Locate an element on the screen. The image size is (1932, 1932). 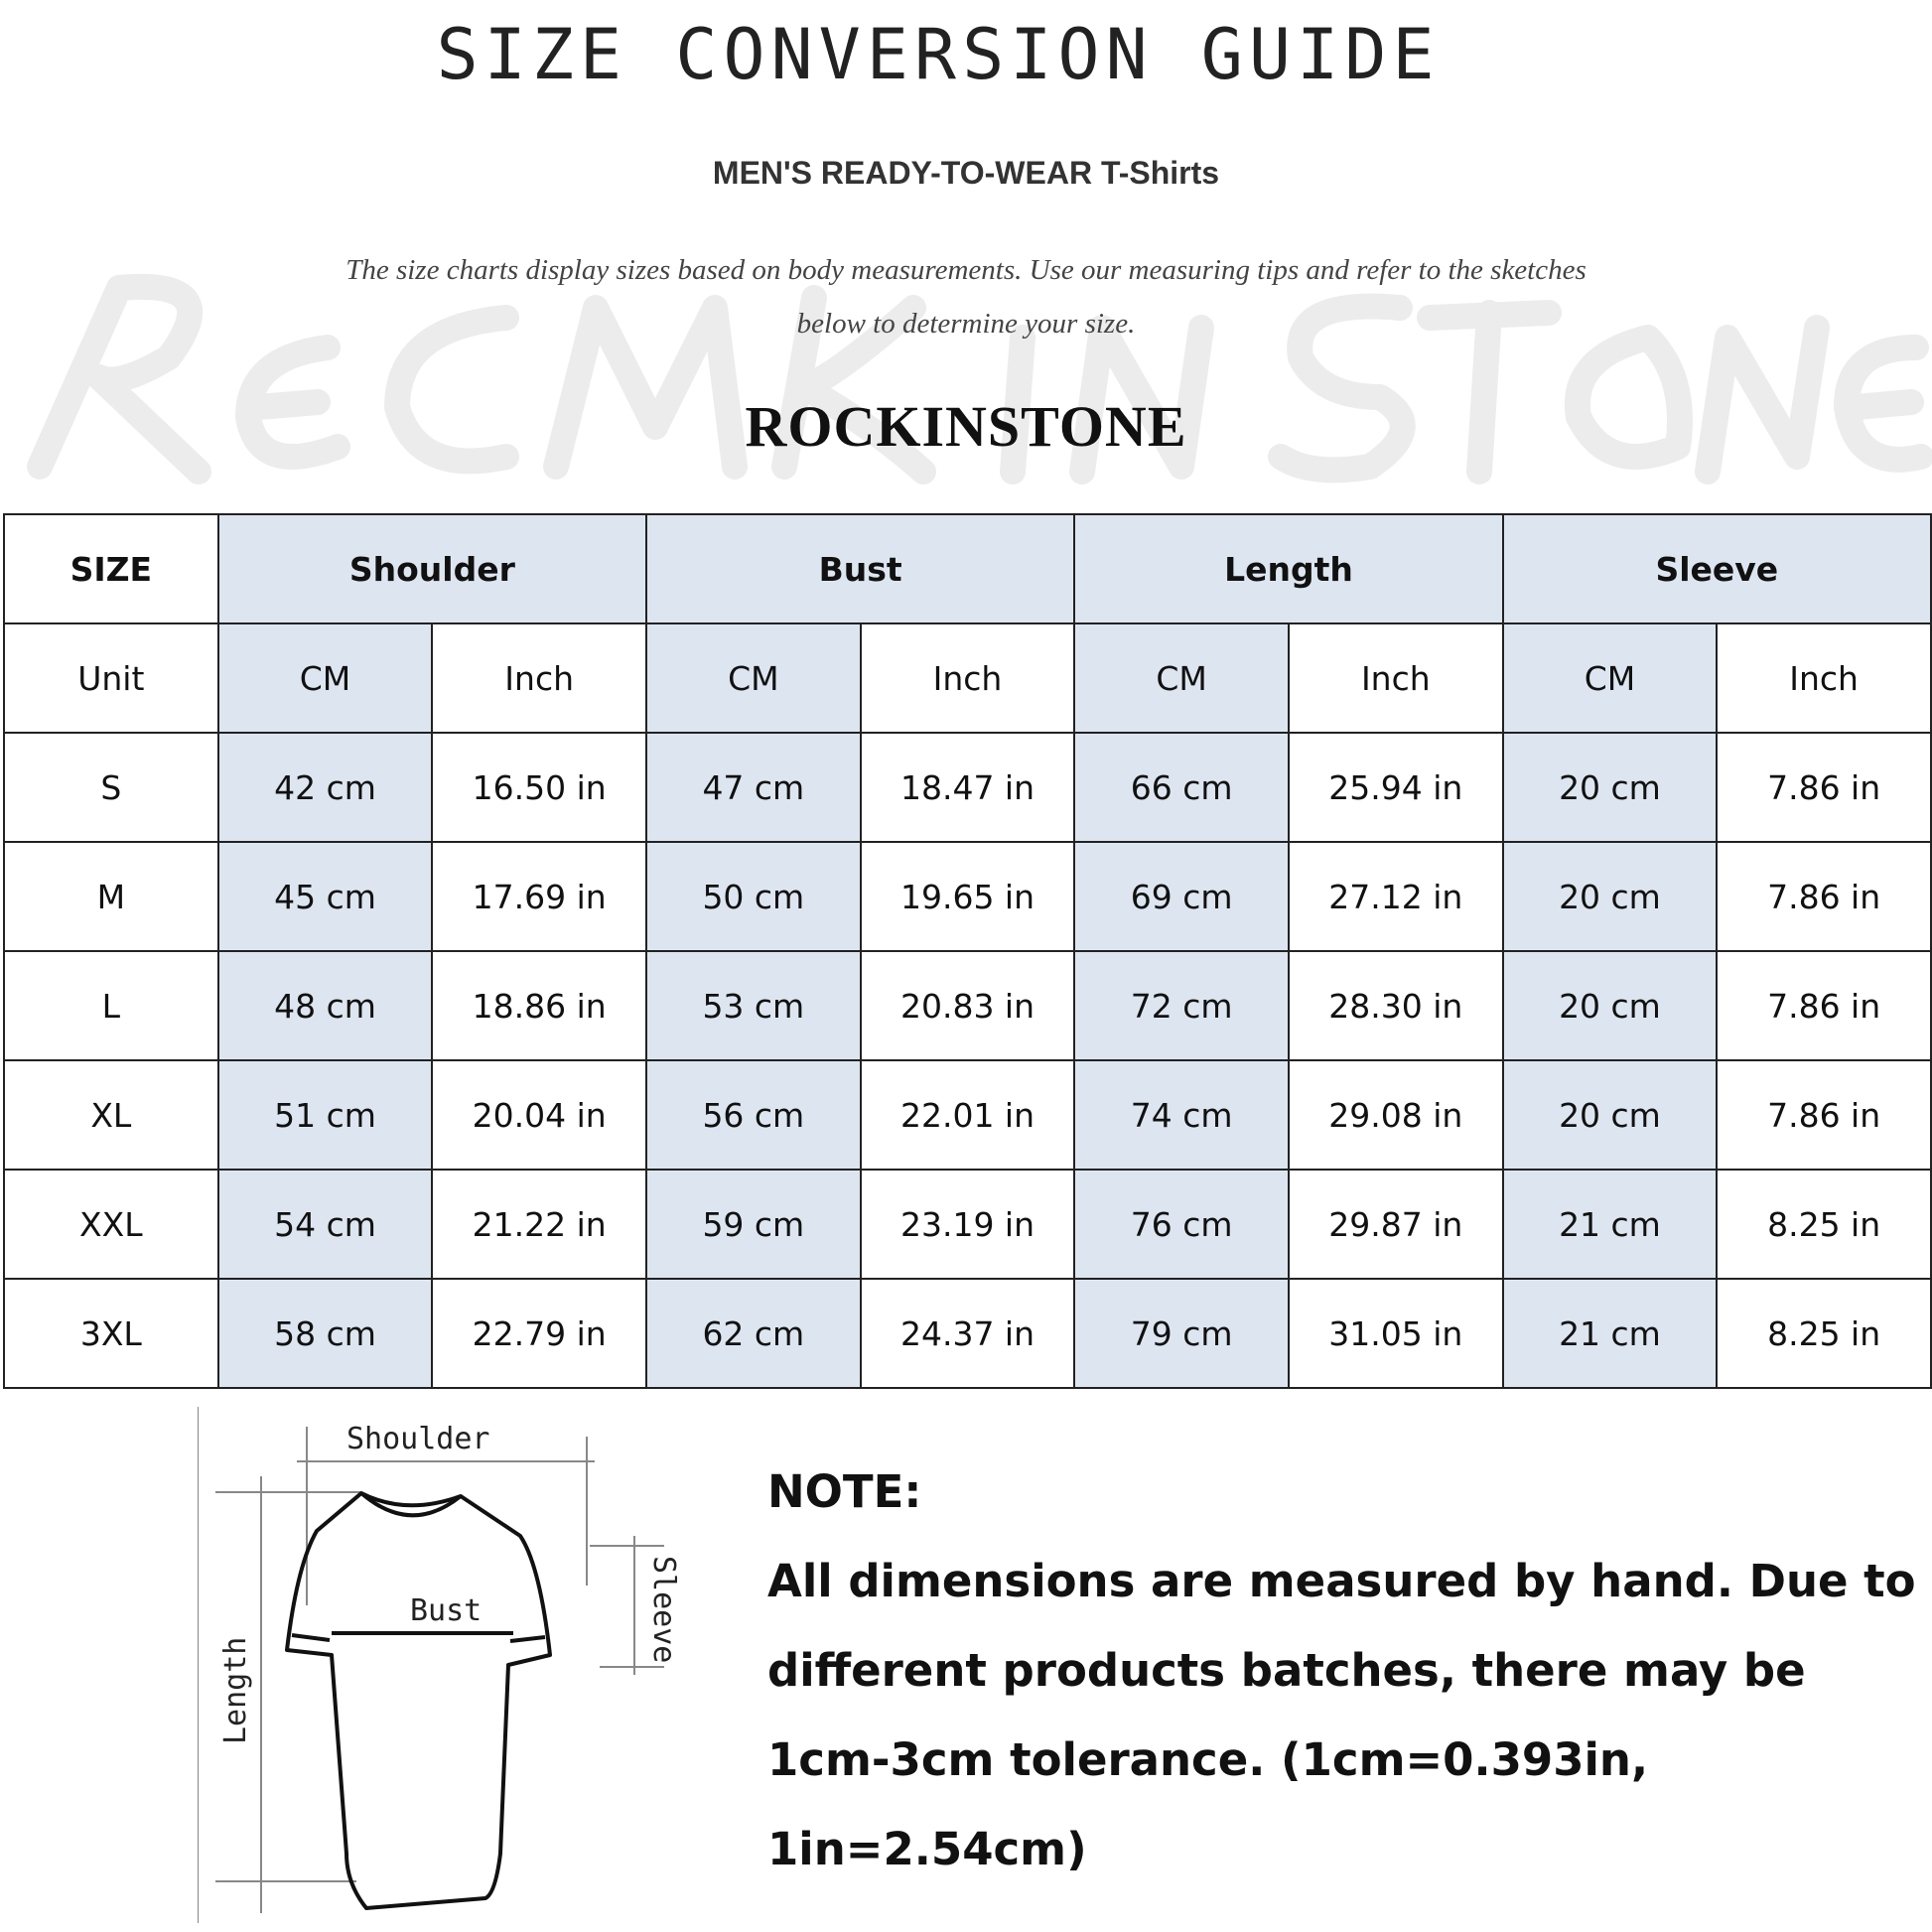
size-cell: XXL is located at coordinates (111, 1225).